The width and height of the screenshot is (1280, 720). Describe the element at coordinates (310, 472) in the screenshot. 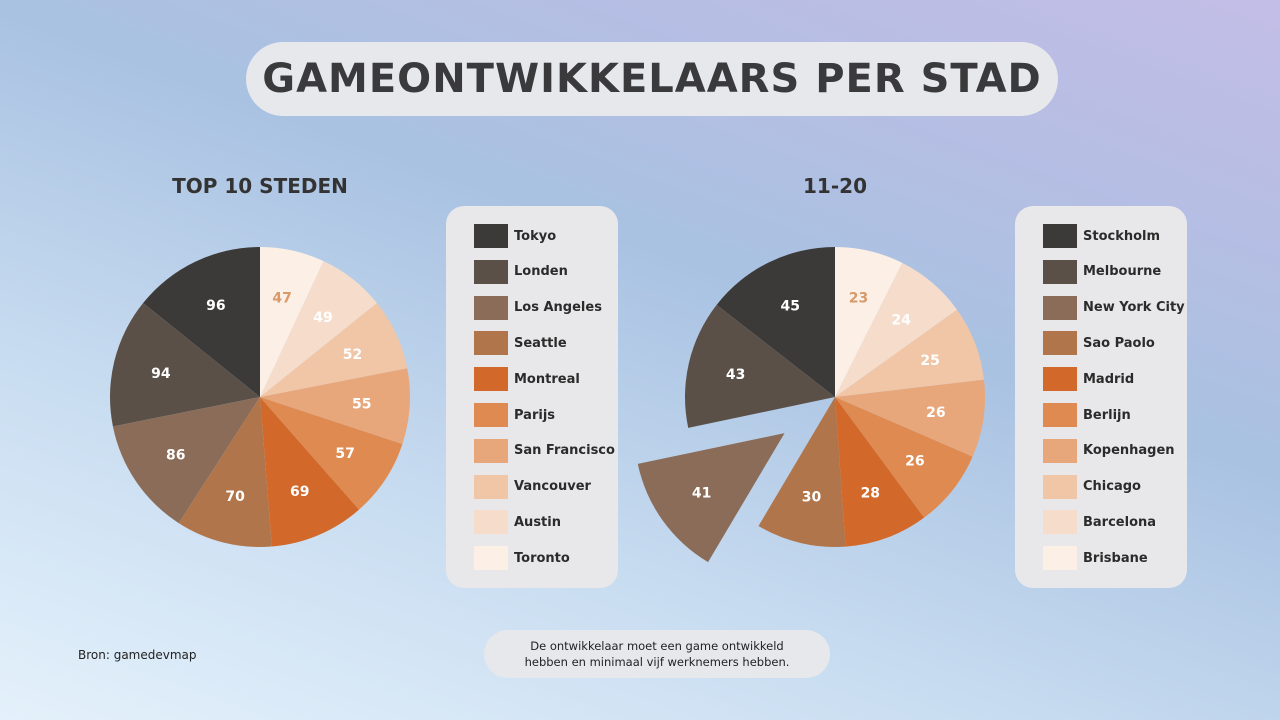

I see `pie-slice-montreal` at that location.